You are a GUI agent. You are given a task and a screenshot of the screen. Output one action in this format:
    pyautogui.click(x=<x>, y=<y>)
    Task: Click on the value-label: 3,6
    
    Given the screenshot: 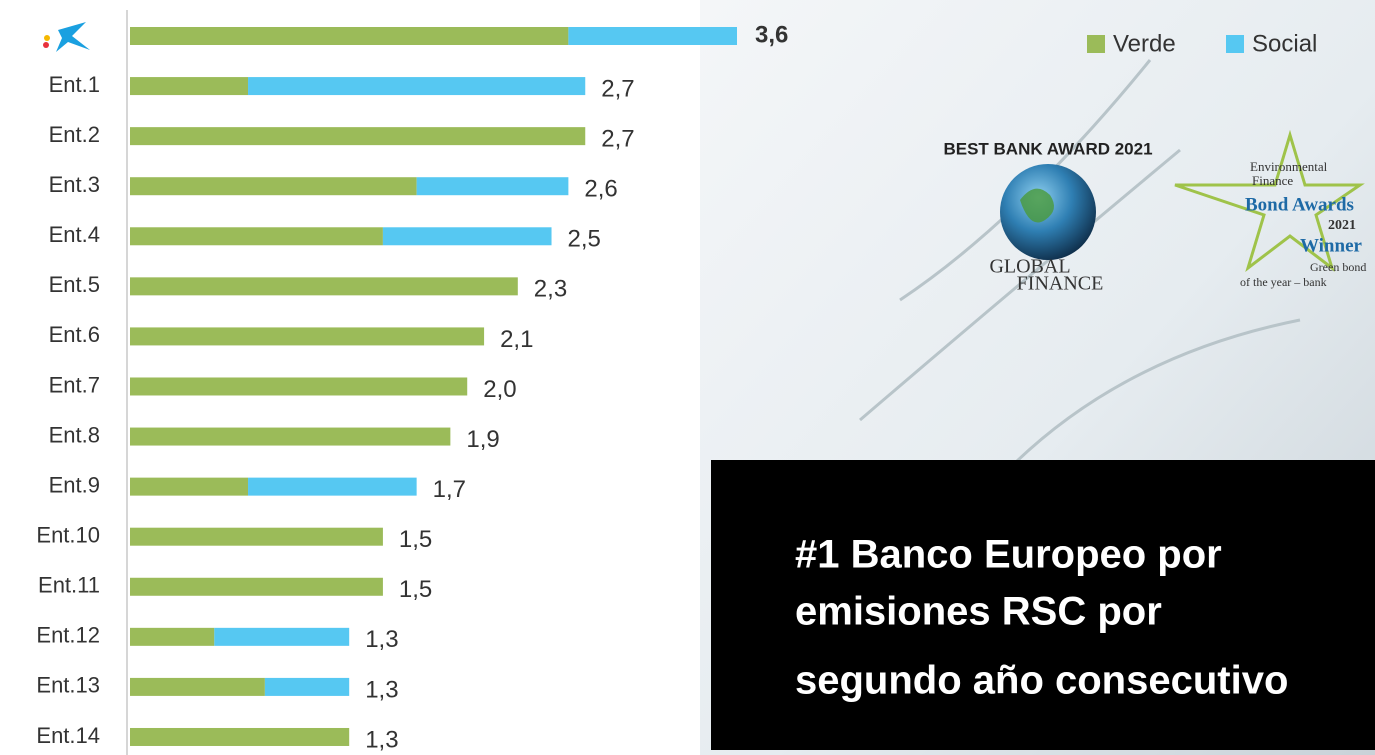 What is the action you would take?
    pyautogui.click(x=771, y=34)
    